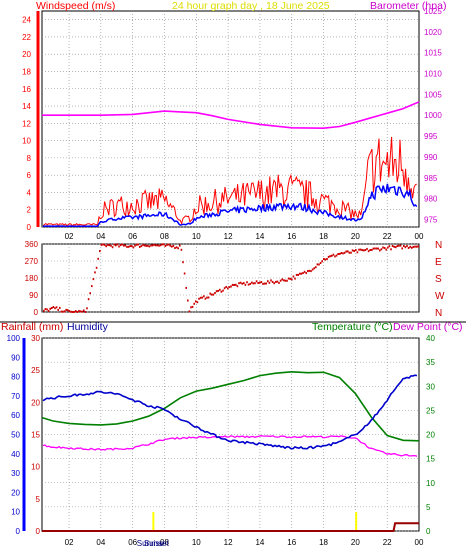 This screenshot has width=466, height=555. What do you see at coordinates (15, 435) in the screenshot?
I see `humidity-tick-label: 50` at bounding box center [15, 435].